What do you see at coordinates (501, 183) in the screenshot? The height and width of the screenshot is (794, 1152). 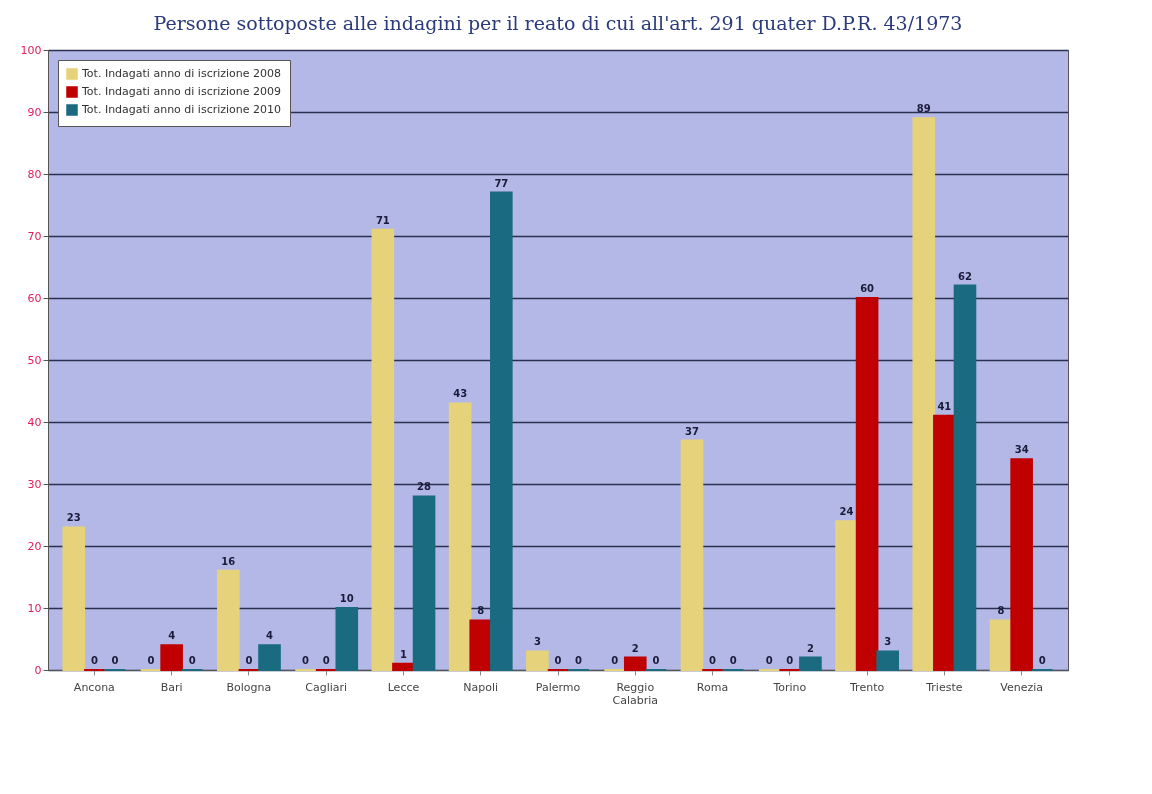 I see `data-label: 77` at bounding box center [501, 183].